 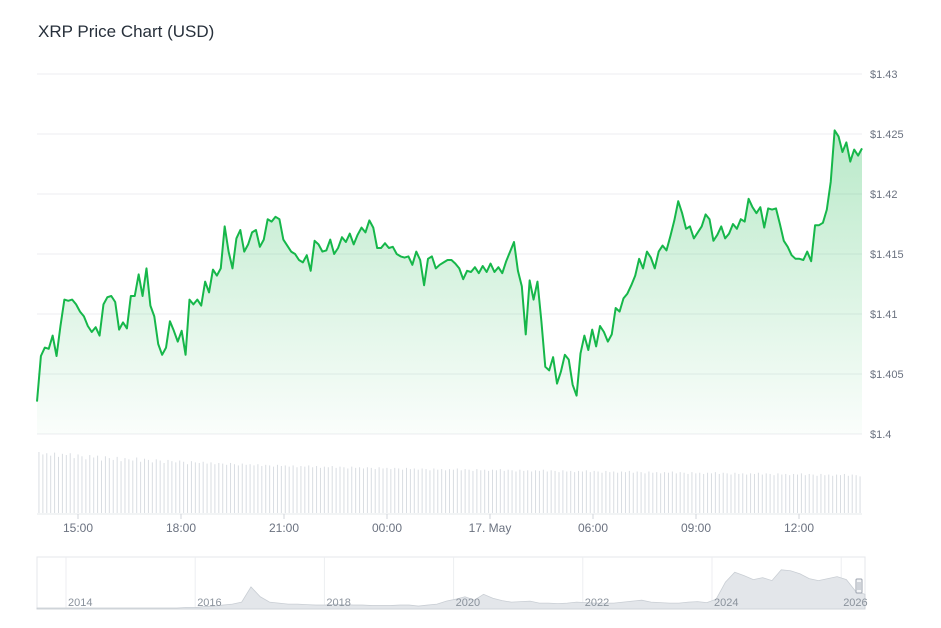 I want to click on navigator-history-area, so click(x=451, y=589).